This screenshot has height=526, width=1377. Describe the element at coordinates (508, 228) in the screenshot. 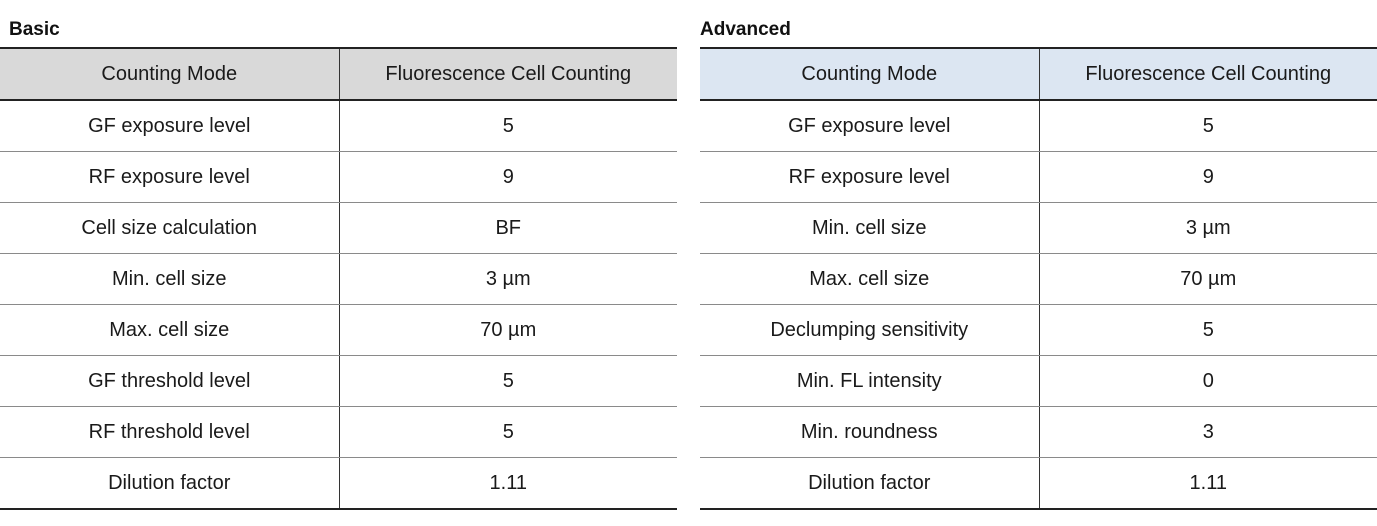

I see `row-value: BF` at that location.